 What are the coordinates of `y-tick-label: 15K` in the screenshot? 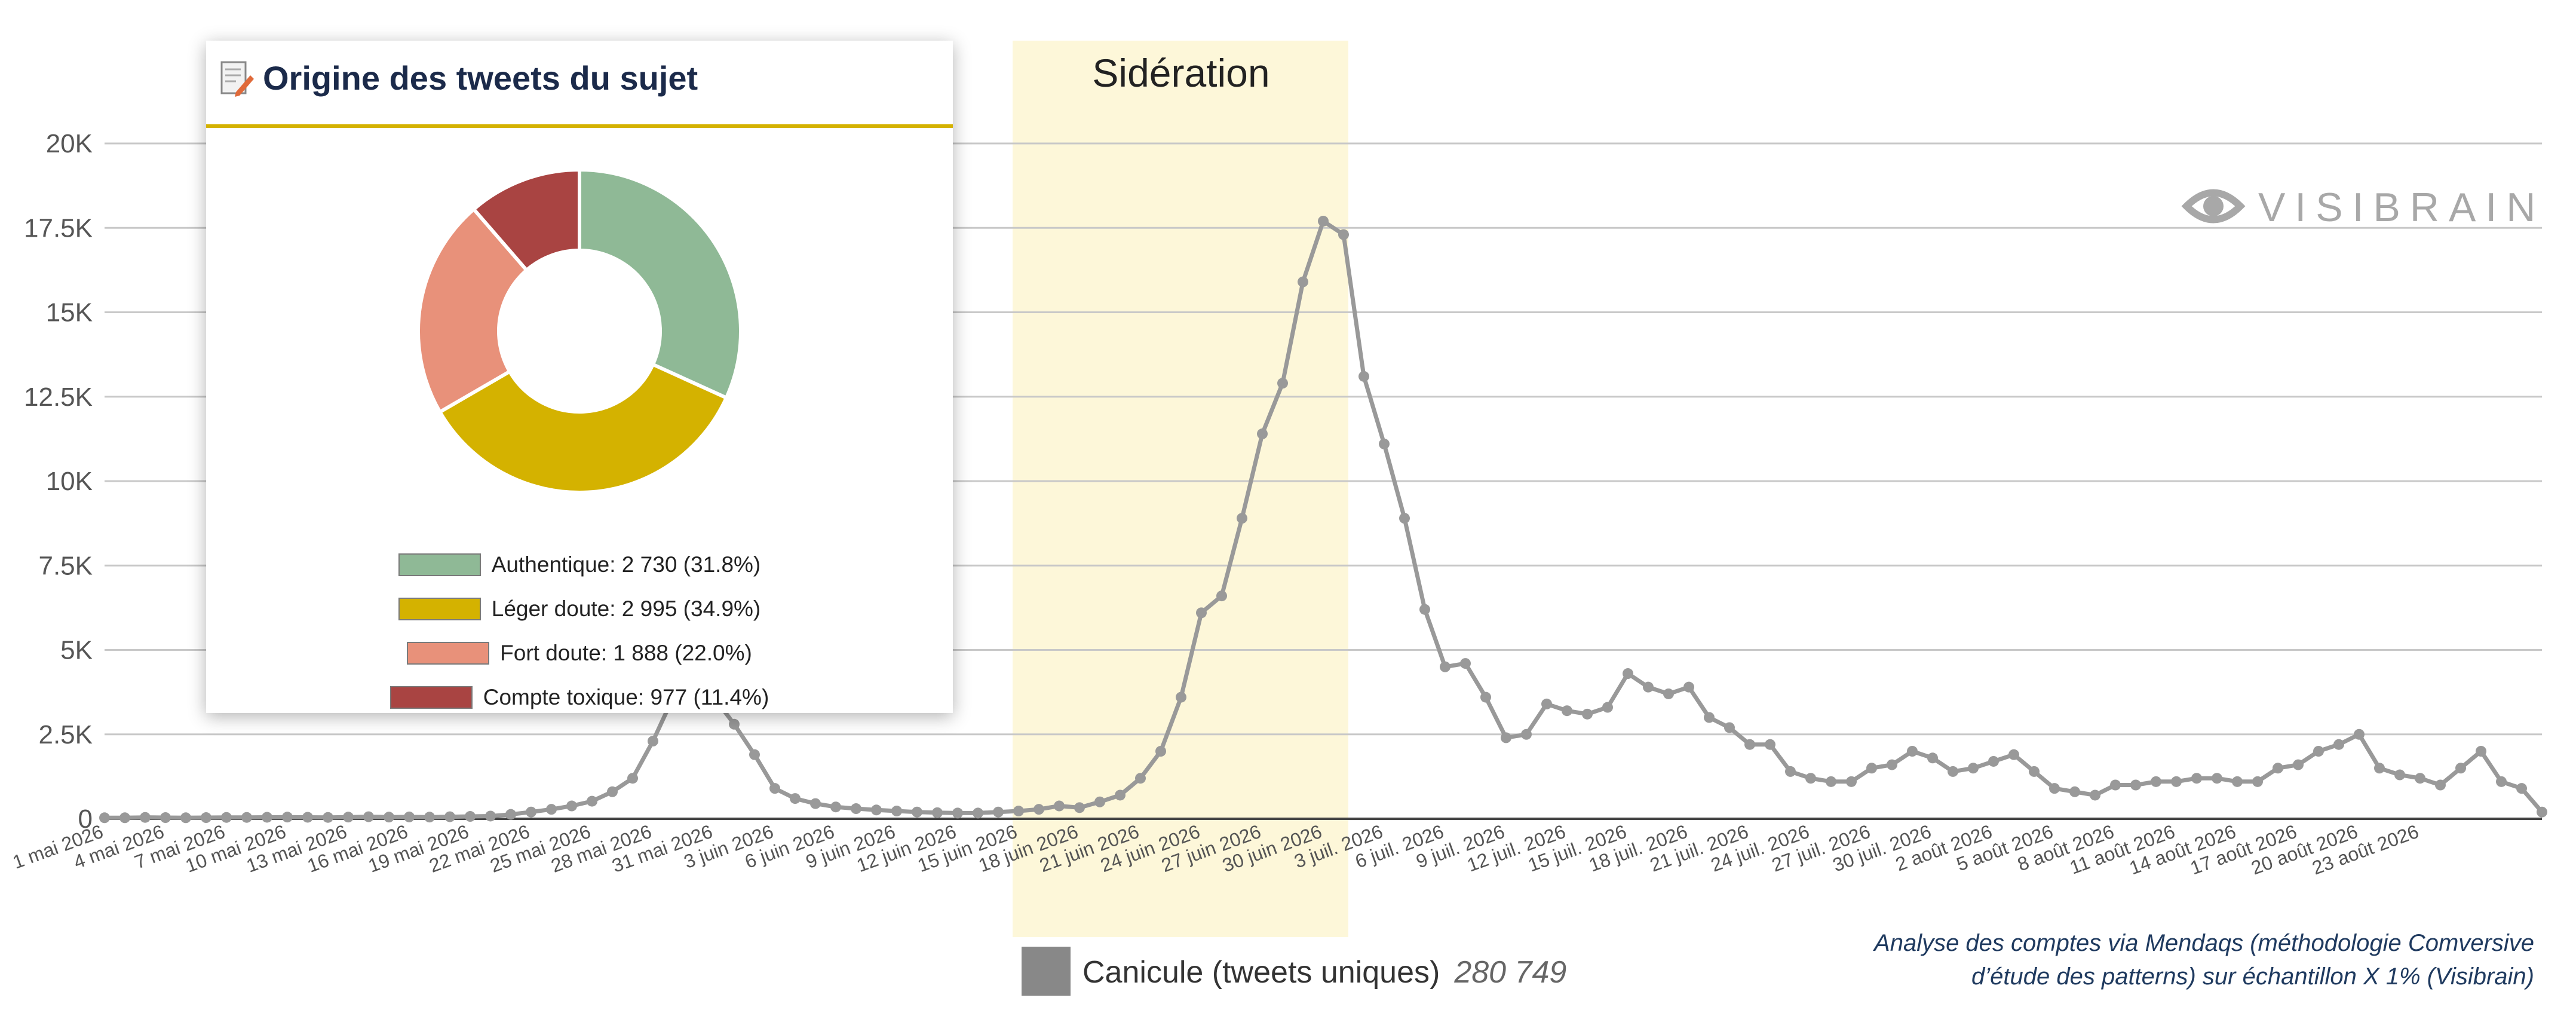 It's located at (69, 313).